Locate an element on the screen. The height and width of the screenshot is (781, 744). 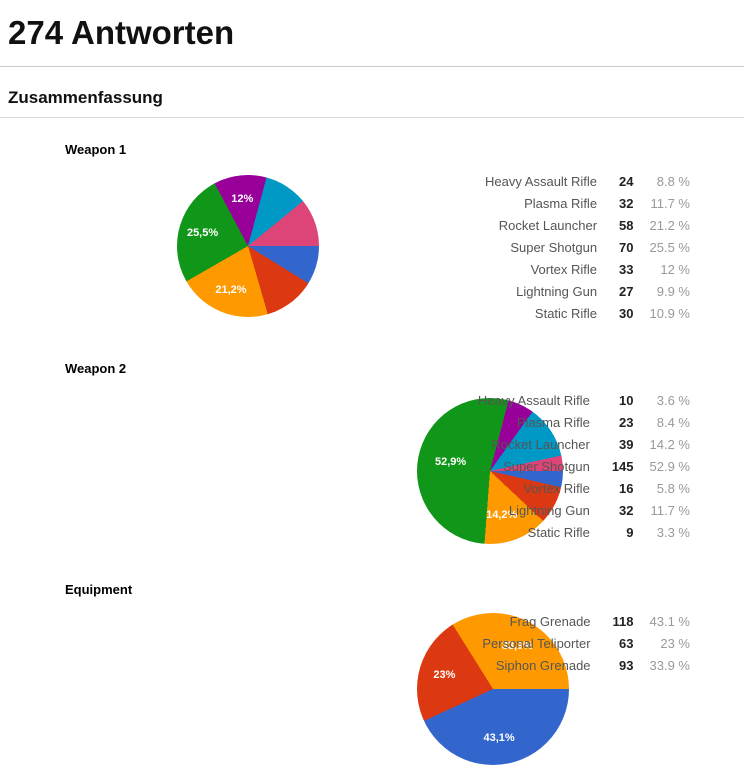
pie-chart-weapon-1: 25,5% 21,2% 12% is located at coordinates (248, 246).